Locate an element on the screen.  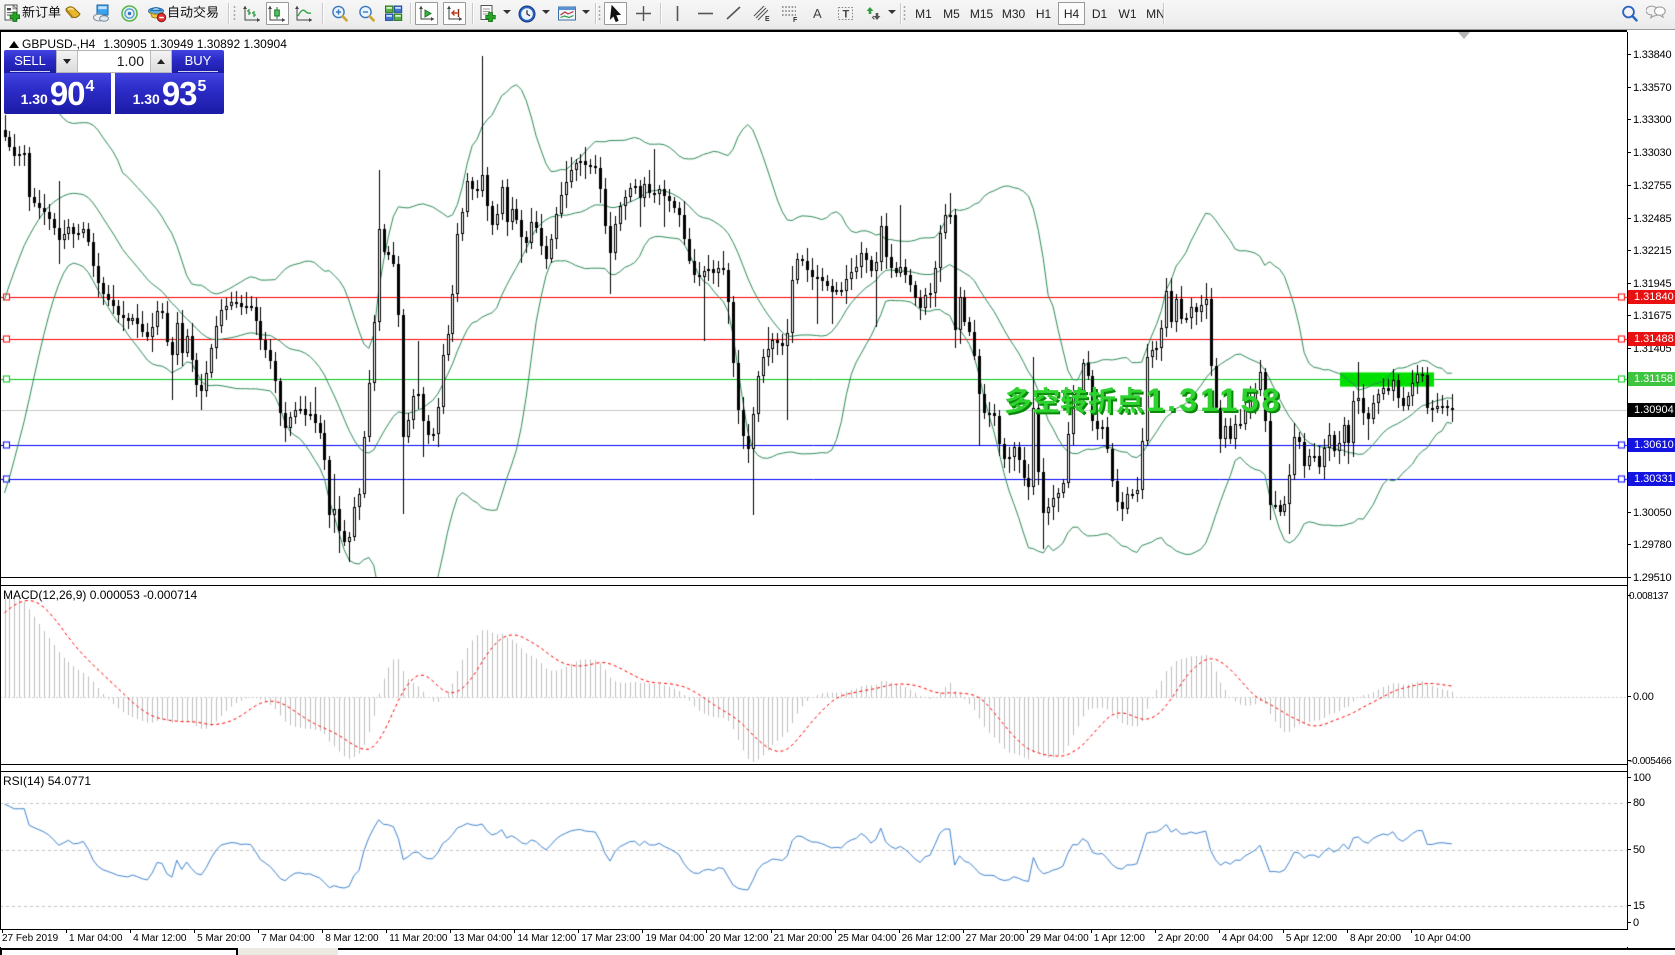
bar-chart-button is located at coordinates (252, 13).